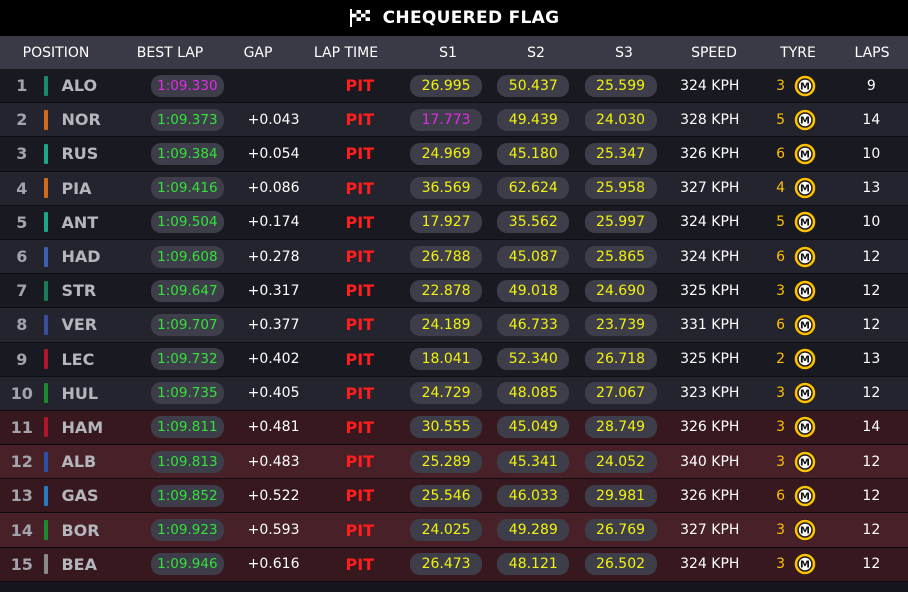 Image resolution: width=908 pixels, height=592 pixels. Describe the element at coordinates (620, 119) in the screenshot. I see `sector-3-time: 24.030` at that location.